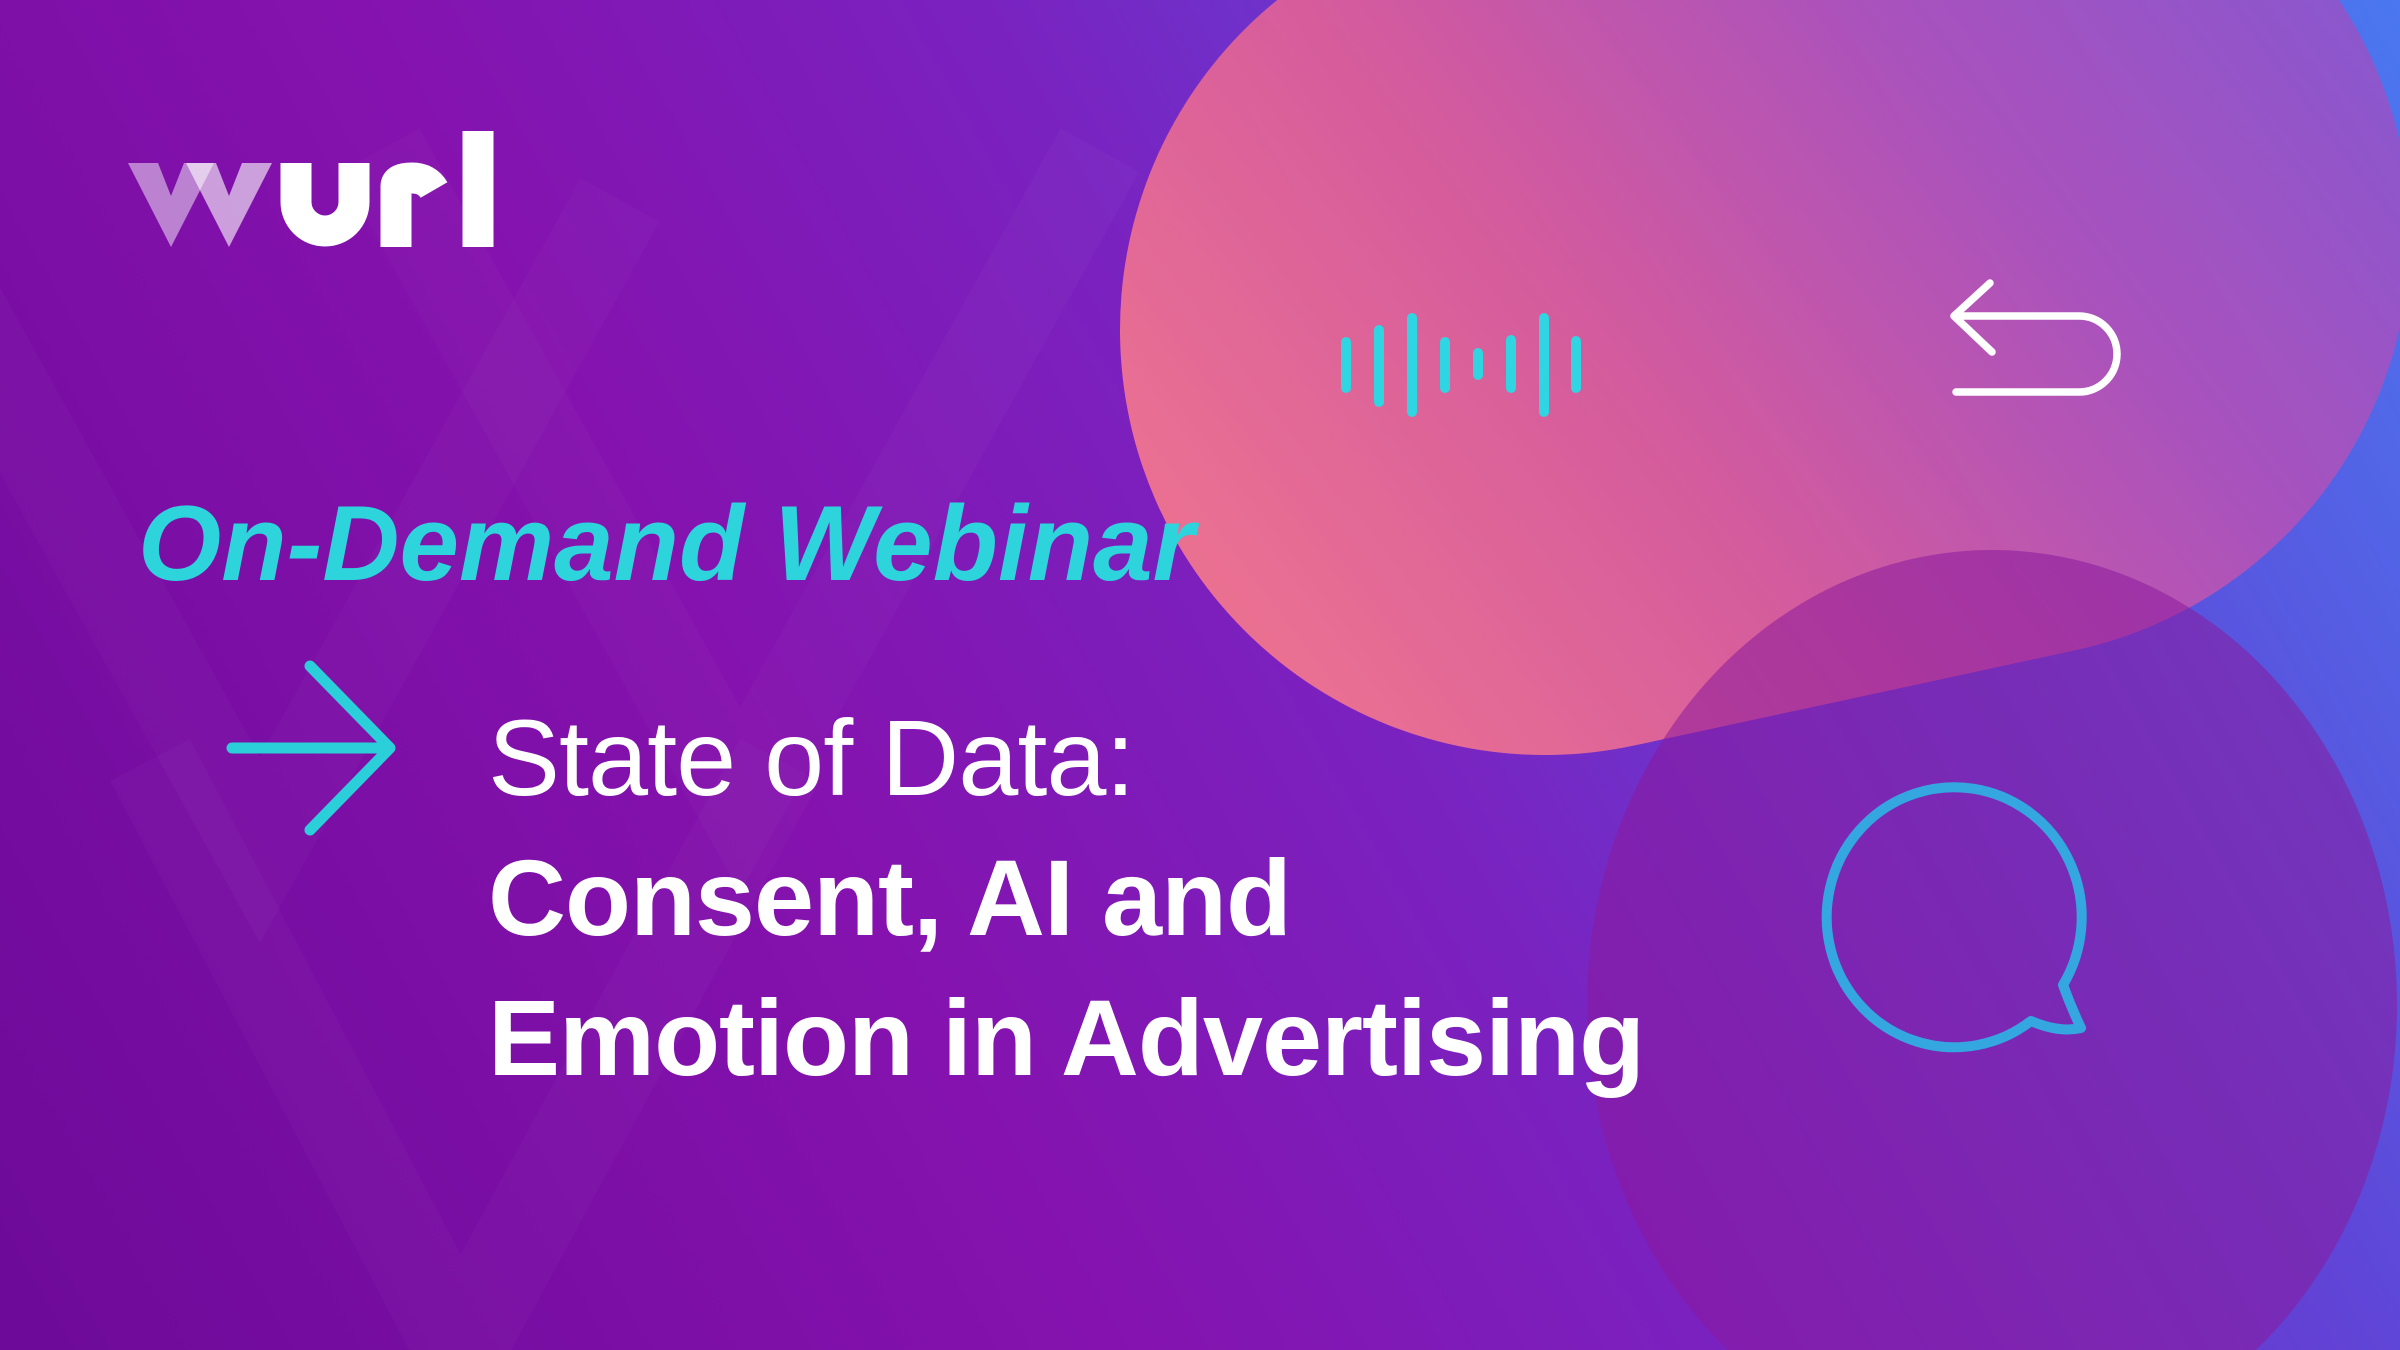 The image size is (2400, 1350). What do you see at coordinates (2035, 337) in the screenshot?
I see `return-arrow-icon` at bounding box center [2035, 337].